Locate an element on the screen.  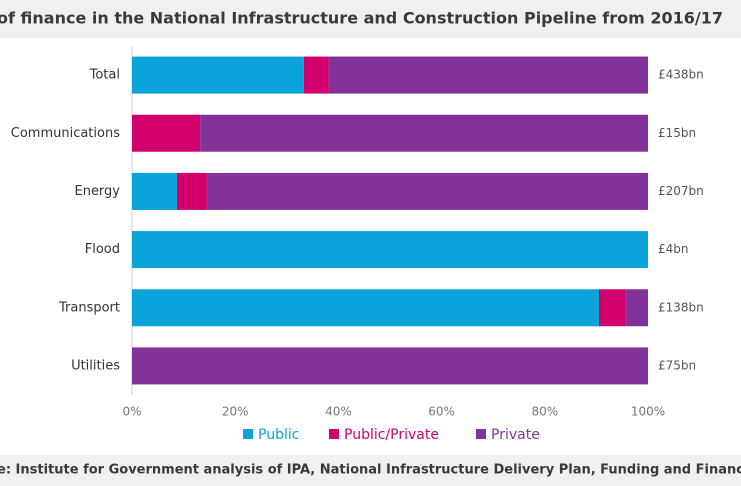
y-tick-label: Utilities is located at coordinates (95, 365).